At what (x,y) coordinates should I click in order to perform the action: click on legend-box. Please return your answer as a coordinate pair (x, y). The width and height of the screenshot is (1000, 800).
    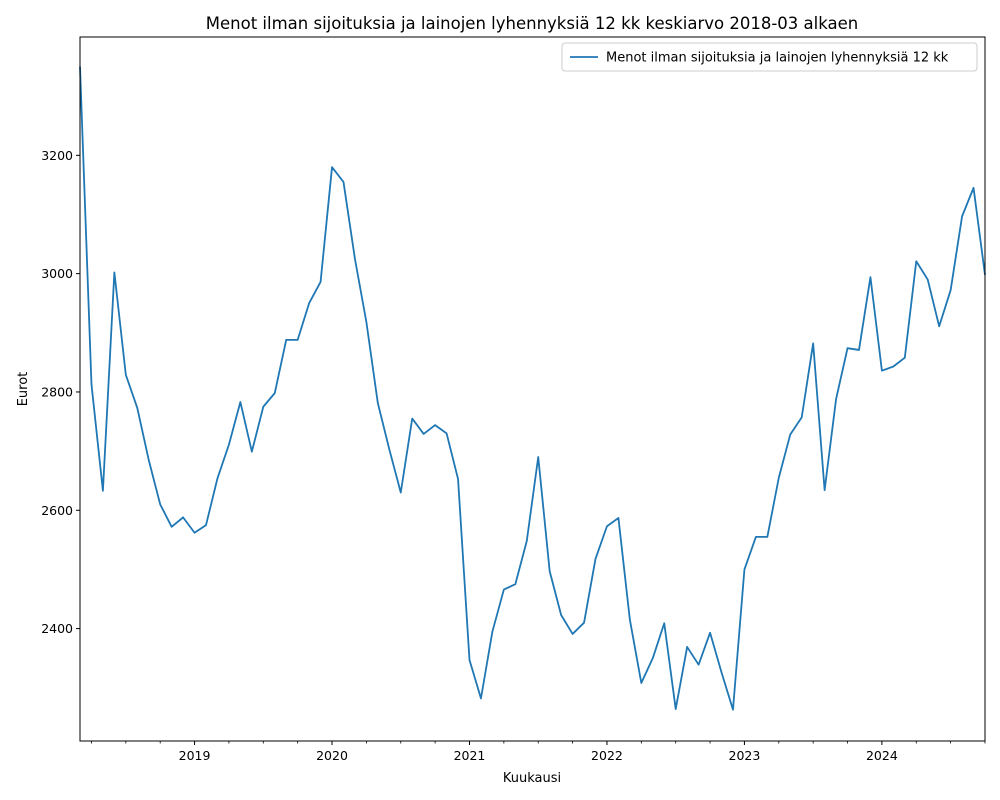
    Looking at the image, I should click on (769, 57).